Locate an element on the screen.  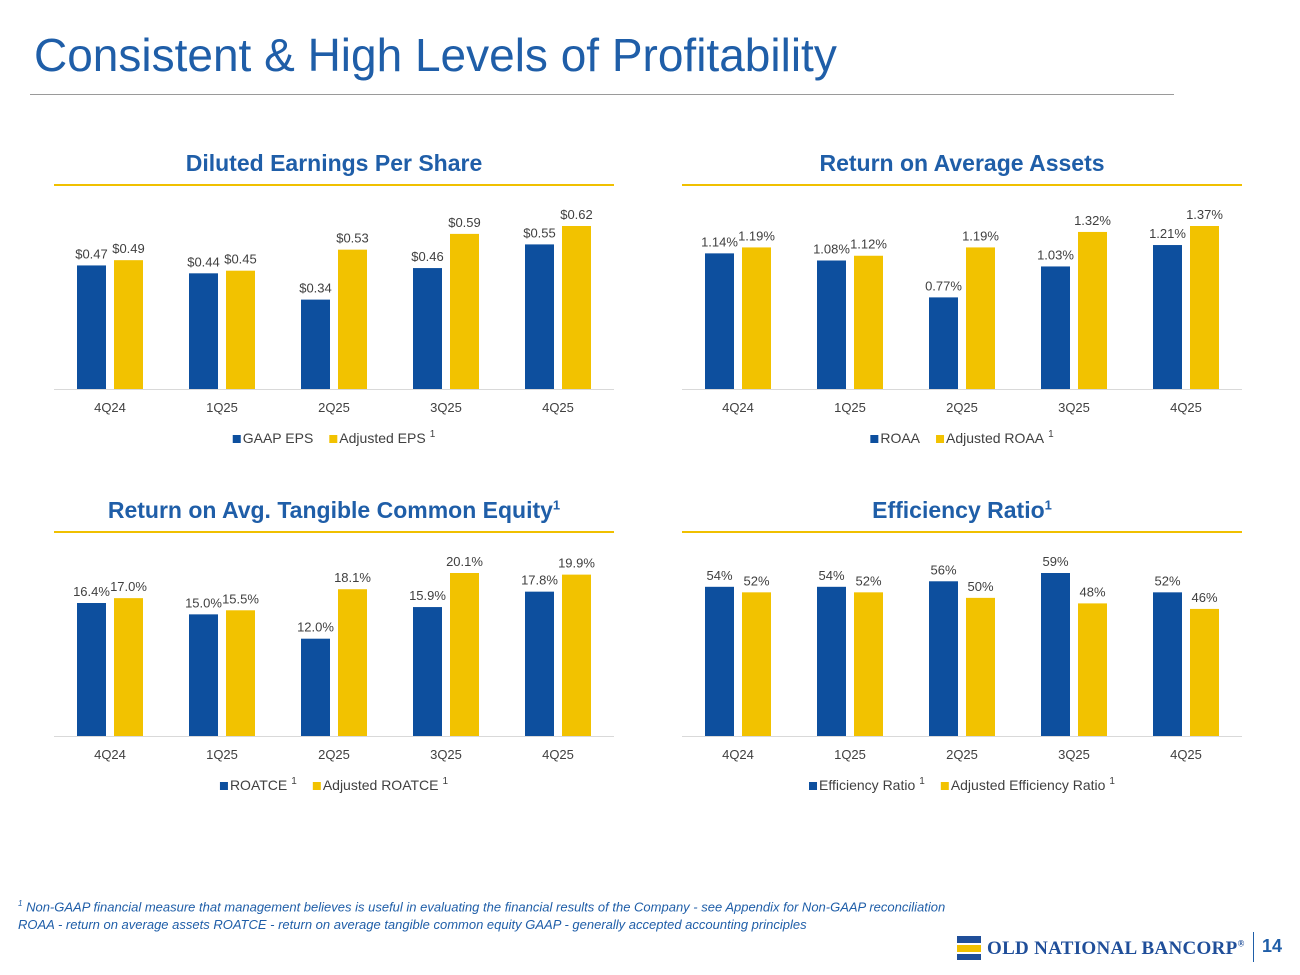
legend-label: ROATCE is located at coordinates (258, 785).